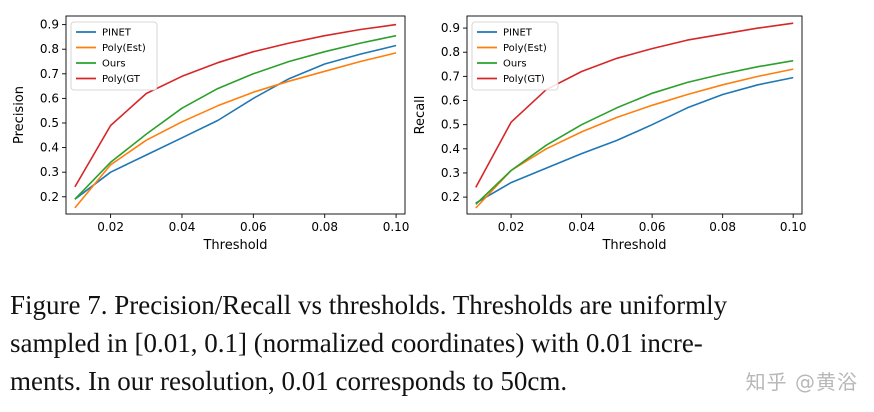  Describe the element at coordinates (450, 52) in the screenshot. I see `recall-y-tick-label: 0.8` at that location.